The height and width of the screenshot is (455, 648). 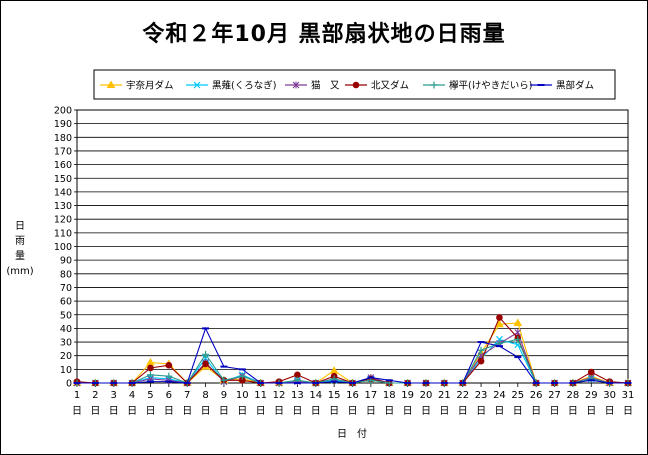 I want to click on x-tick-label: 8, so click(x=205, y=395).